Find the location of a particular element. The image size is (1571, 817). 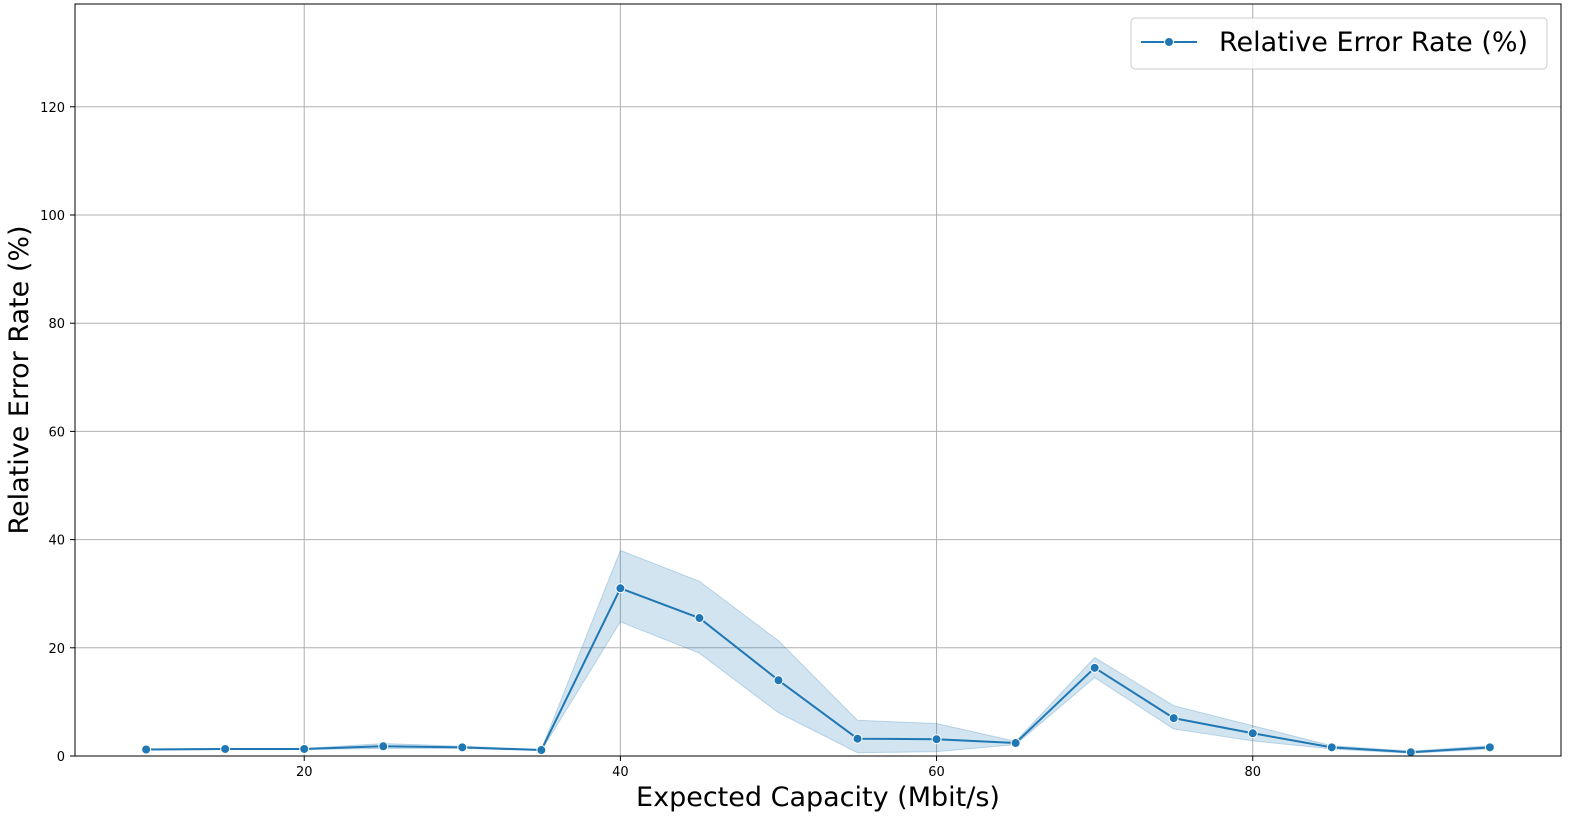

legend-box is located at coordinates (1339, 43).